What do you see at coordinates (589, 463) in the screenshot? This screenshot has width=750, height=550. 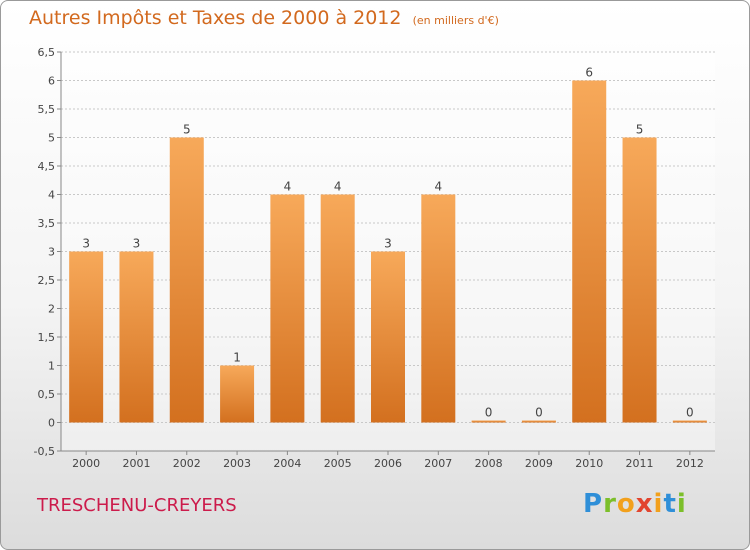 I see `x-tick-label: 2010` at bounding box center [589, 463].